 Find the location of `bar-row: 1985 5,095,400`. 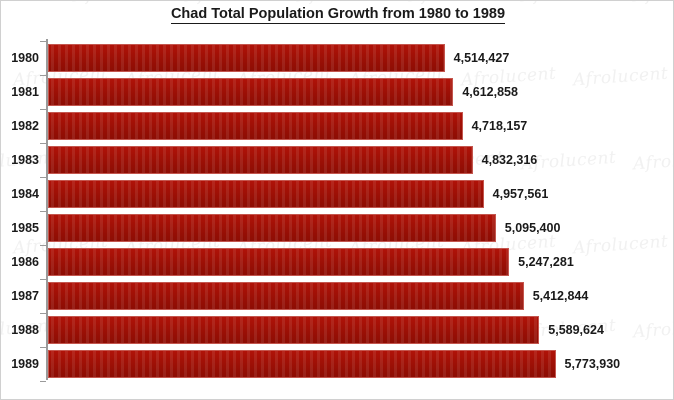

bar-row: 1985 5,095,400 is located at coordinates (337, 228).